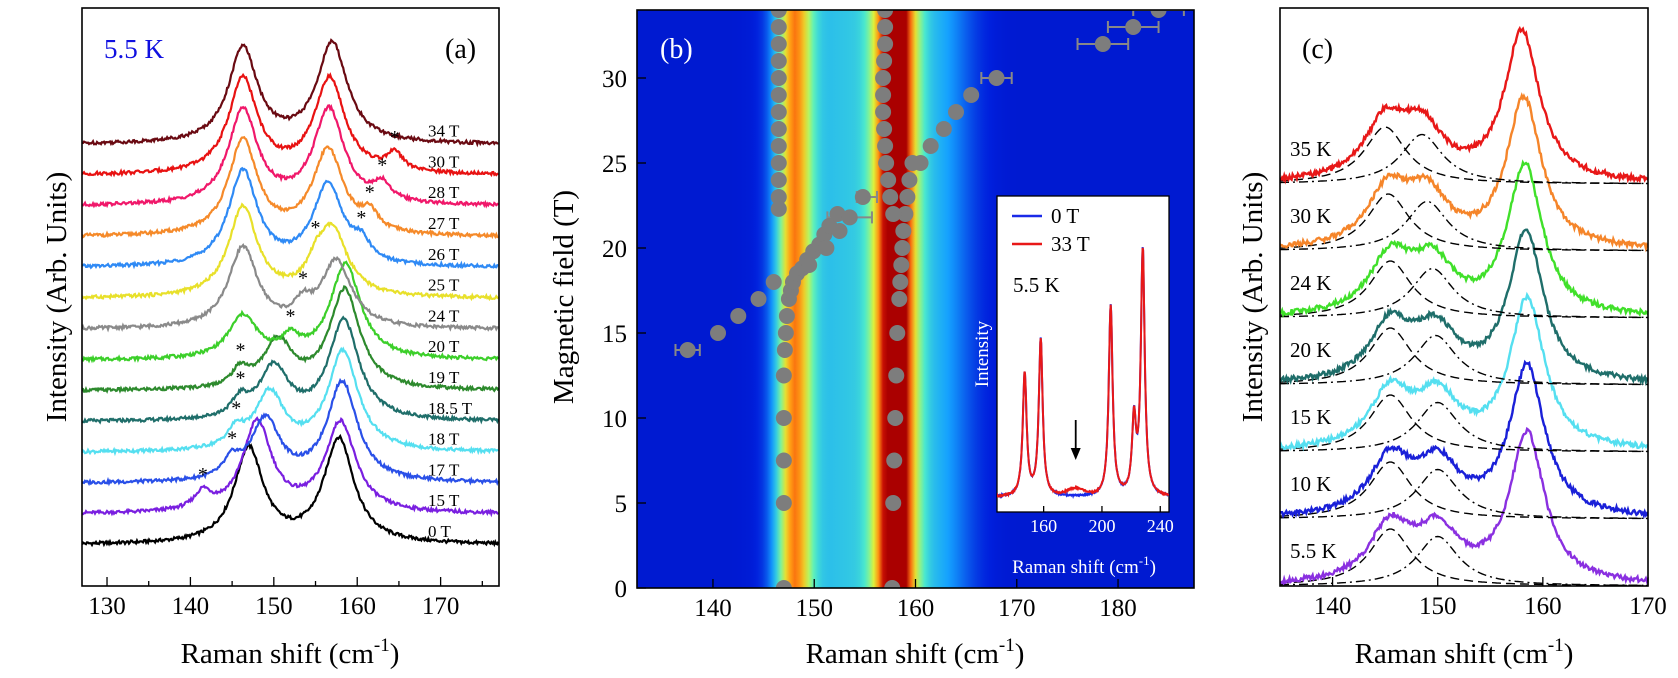 The image size is (1678, 678). Describe the element at coordinates (439, 531) in the screenshot. I see `series-label-0T: 0 T` at that location.